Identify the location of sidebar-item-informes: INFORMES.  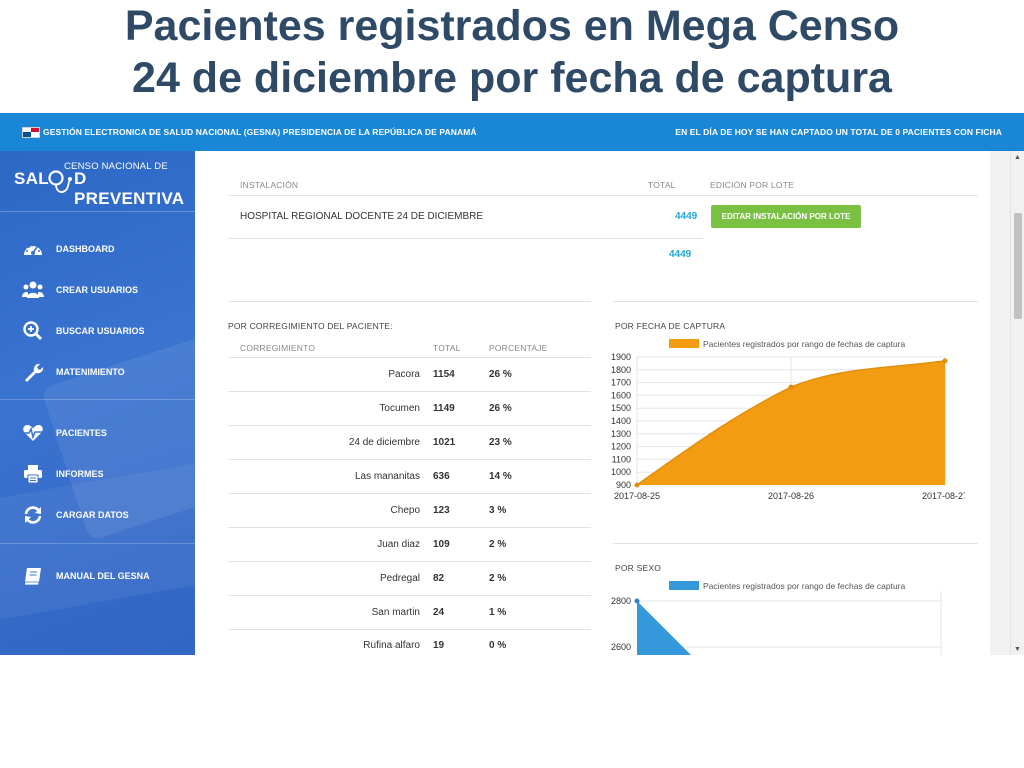
(97, 474).